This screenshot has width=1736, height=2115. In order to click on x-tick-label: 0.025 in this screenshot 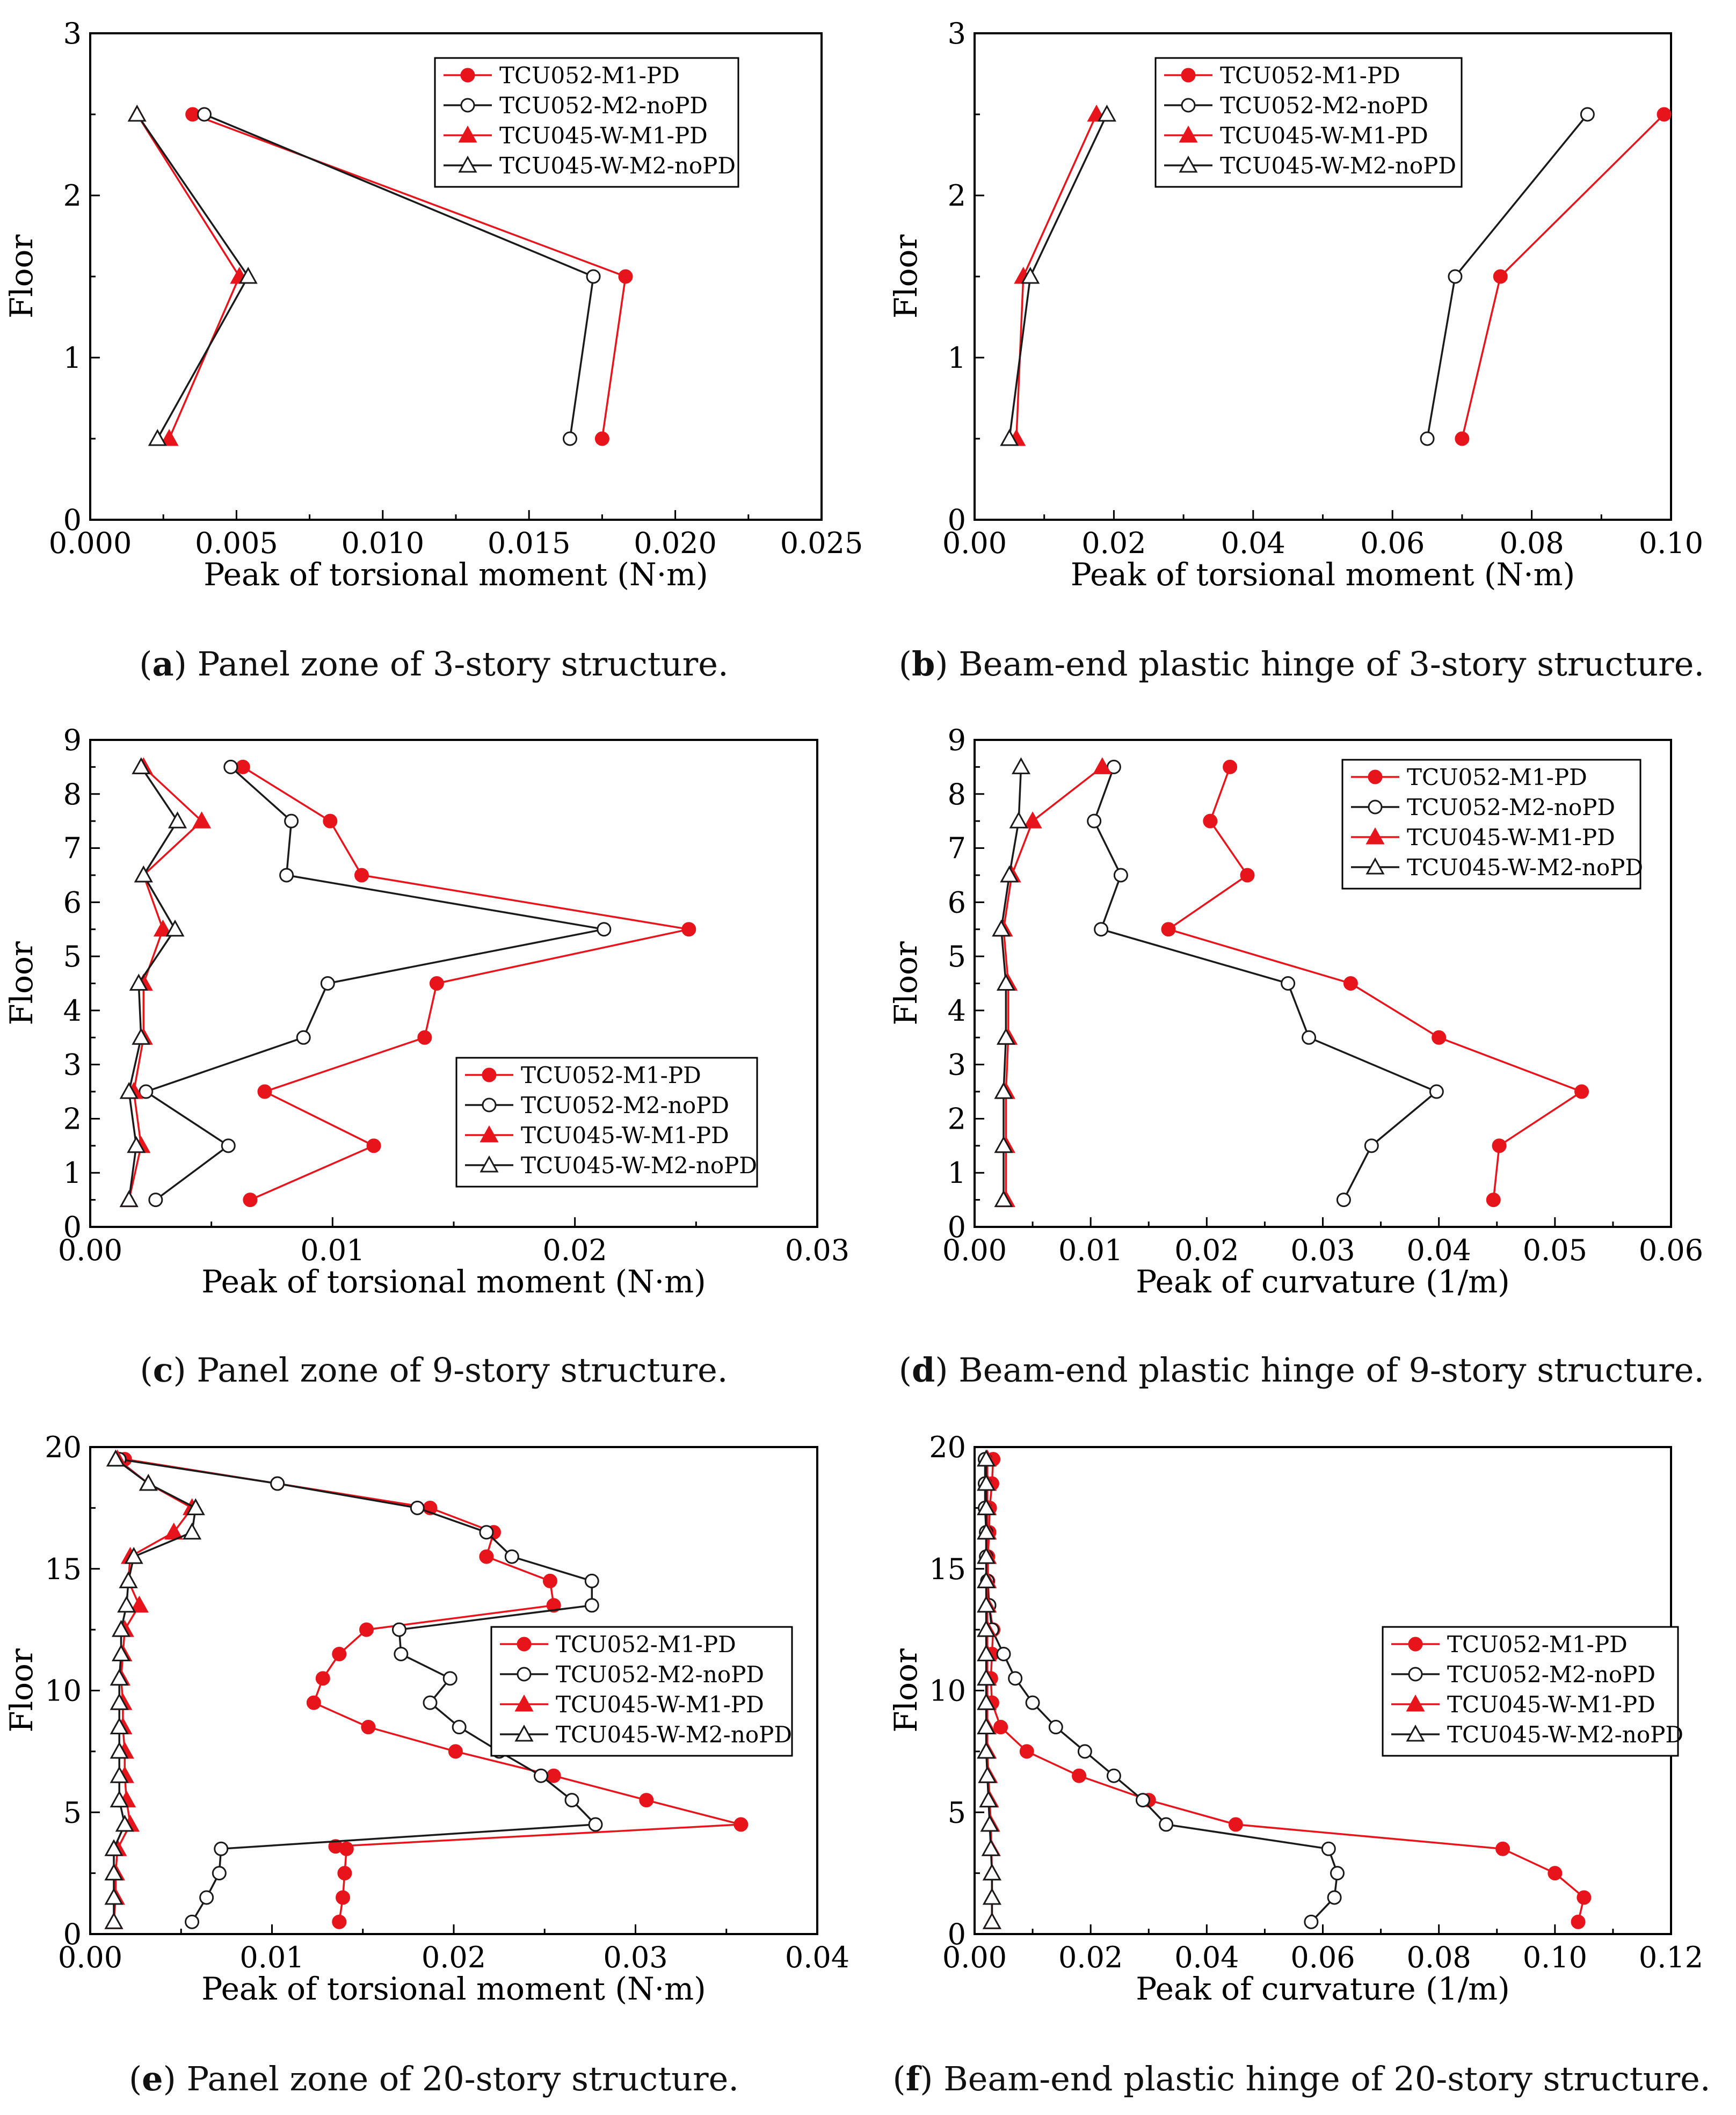, I will do `click(821, 543)`.